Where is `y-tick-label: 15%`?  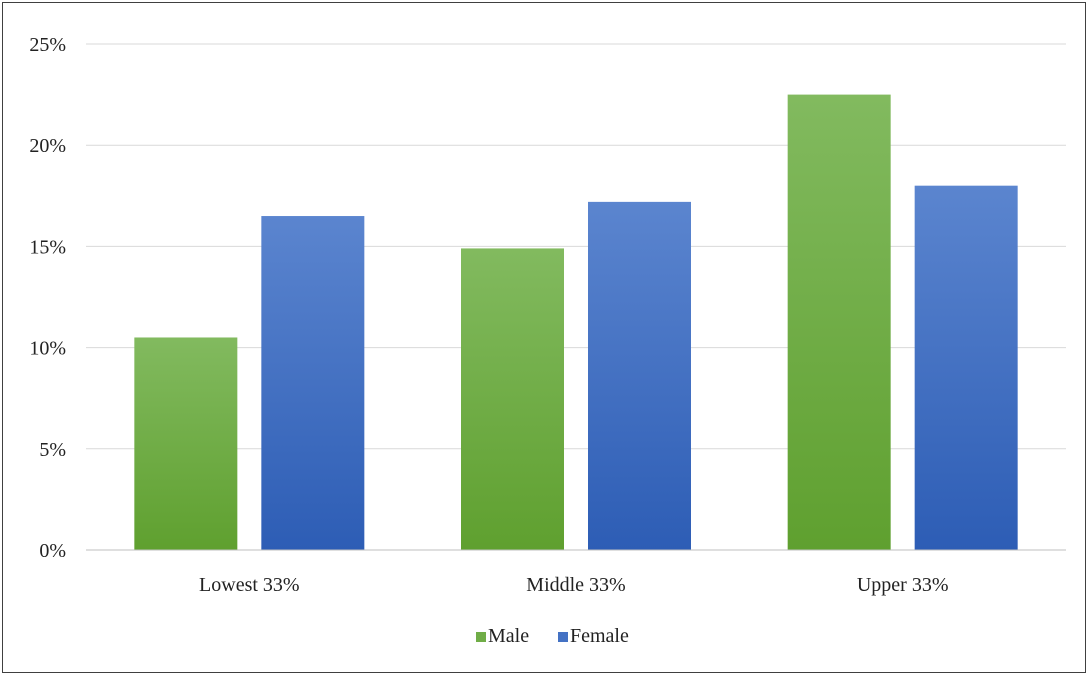
y-tick-label: 15% is located at coordinates (47, 247).